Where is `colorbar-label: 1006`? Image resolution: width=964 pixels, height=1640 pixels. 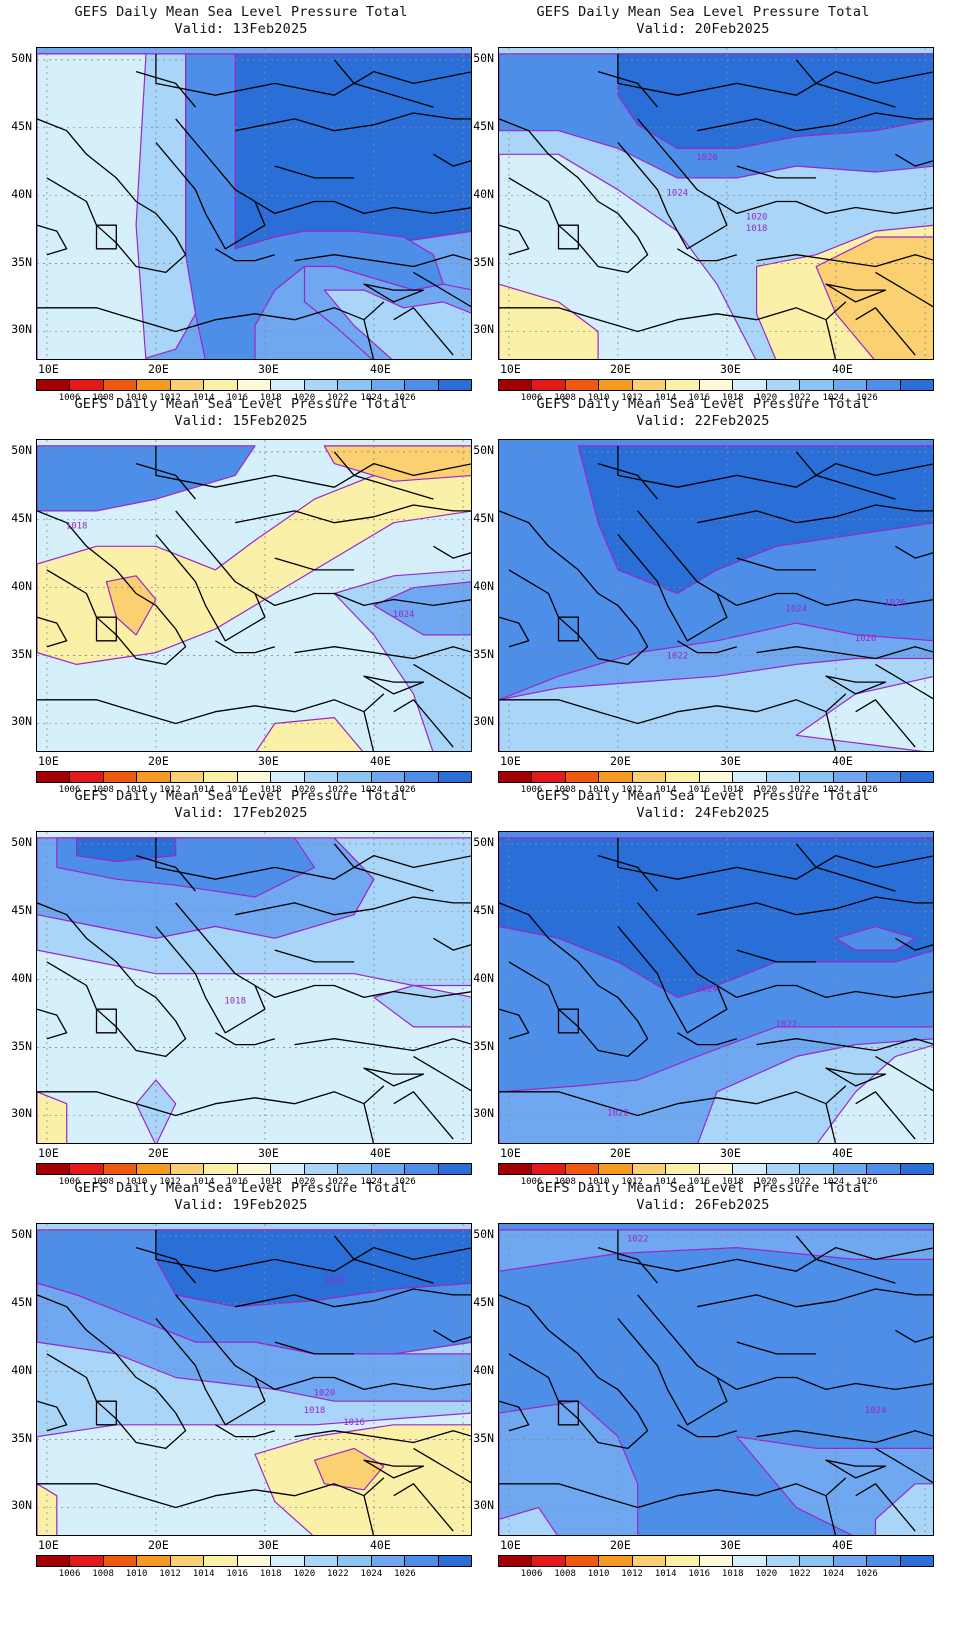
colorbar-label: 1006 is located at coordinates (69, 1574).